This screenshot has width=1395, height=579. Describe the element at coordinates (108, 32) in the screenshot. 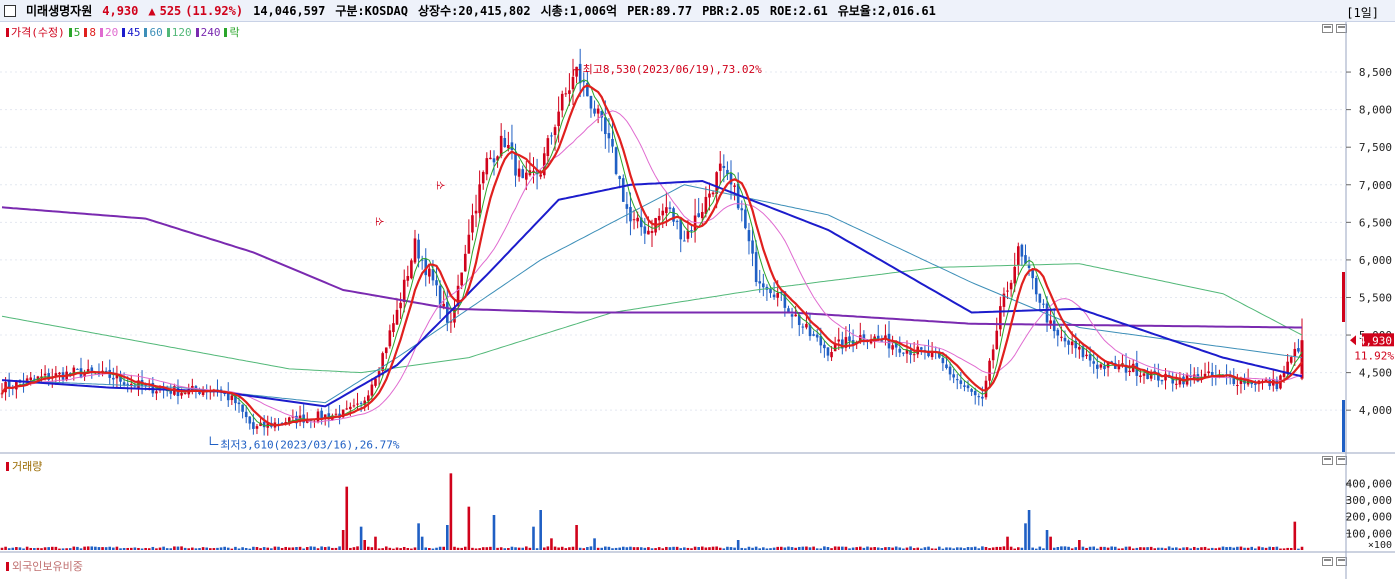

I see `legend-ma20: 20` at that location.